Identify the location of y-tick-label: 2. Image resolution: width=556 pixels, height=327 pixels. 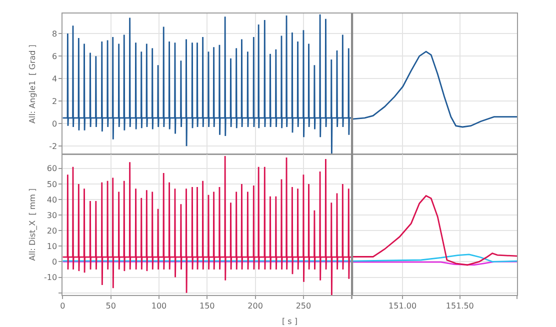
(55, 101).